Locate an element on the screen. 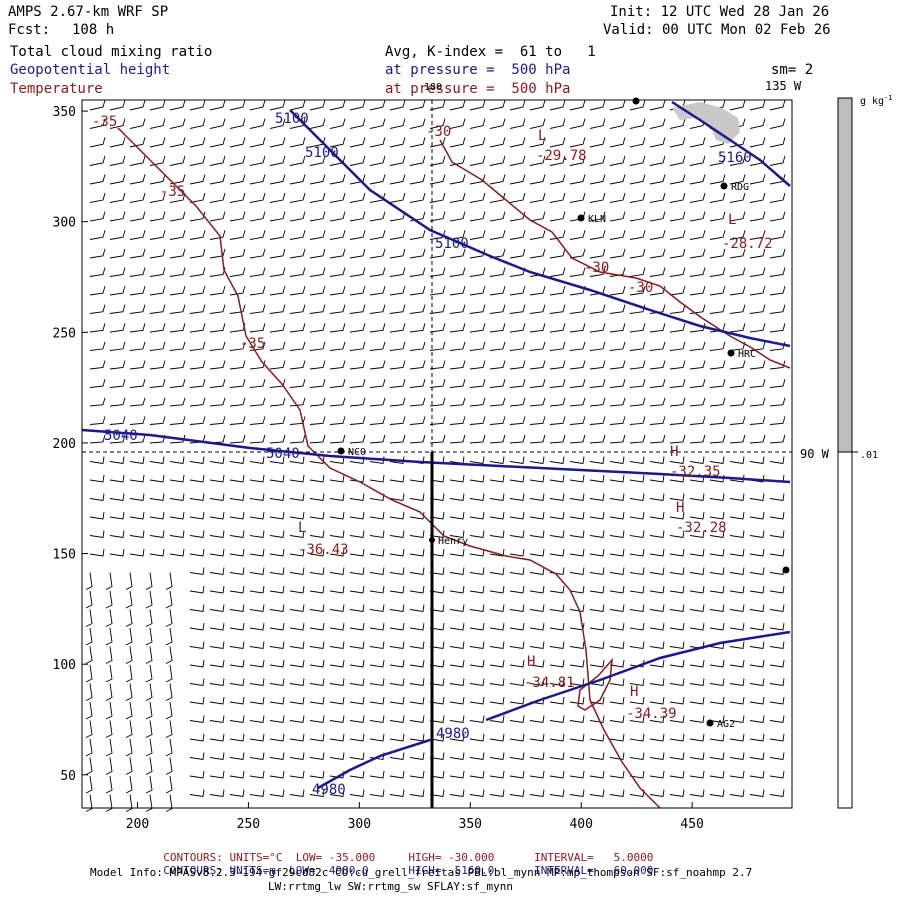 The height and width of the screenshot is (900, 900). x-tick-label: 450 is located at coordinates (691, 824).